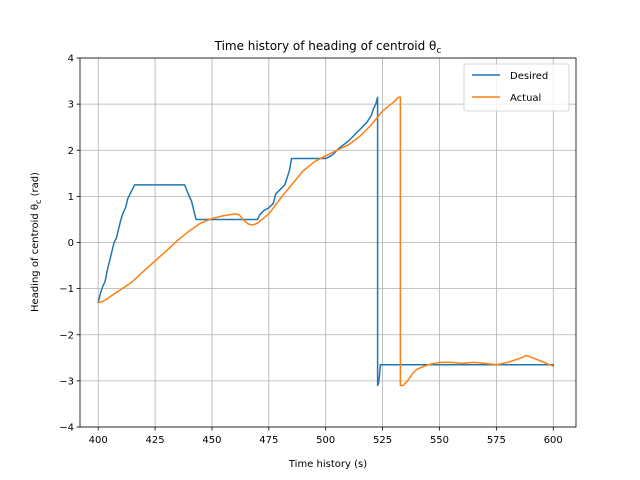 The height and width of the screenshot is (480, 640). Describe the element at coordinates (553, 440) in the screenshot. I see `x-tick-label: 600` at that location.